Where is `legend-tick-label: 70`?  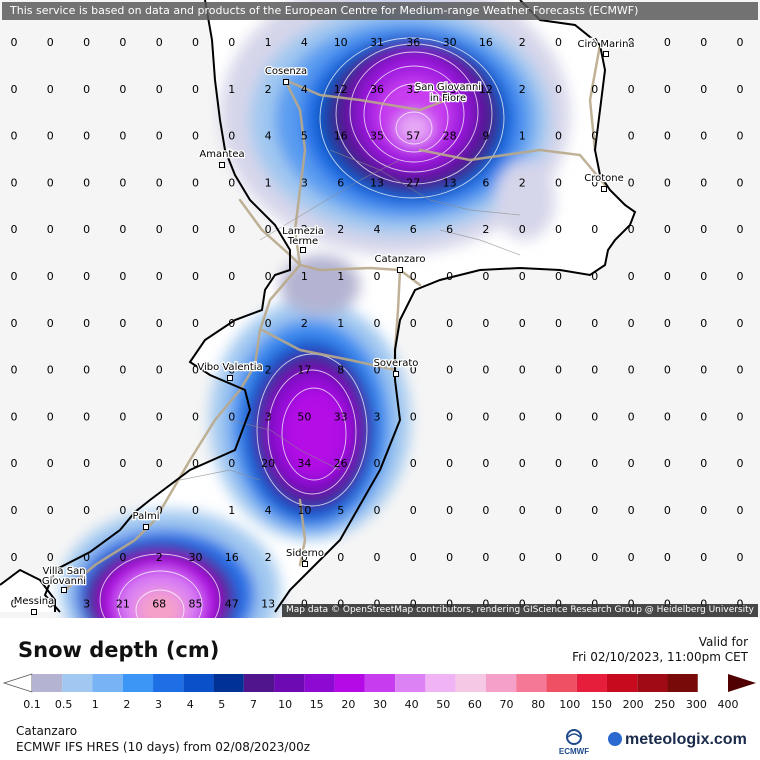
legend-tick-label: 70 is located at coordinates (507, 704).